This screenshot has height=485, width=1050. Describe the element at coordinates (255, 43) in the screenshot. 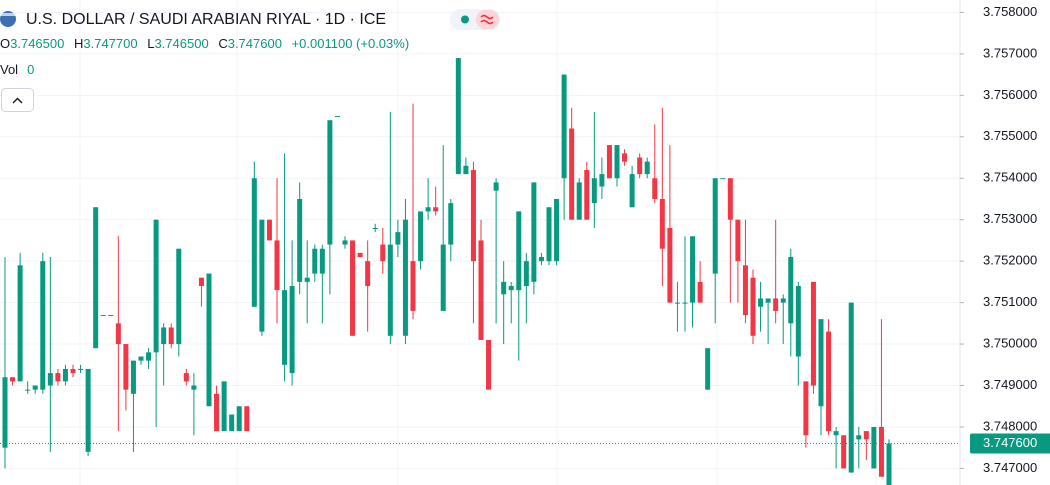

I see `close-value: 3.747600` at that location.